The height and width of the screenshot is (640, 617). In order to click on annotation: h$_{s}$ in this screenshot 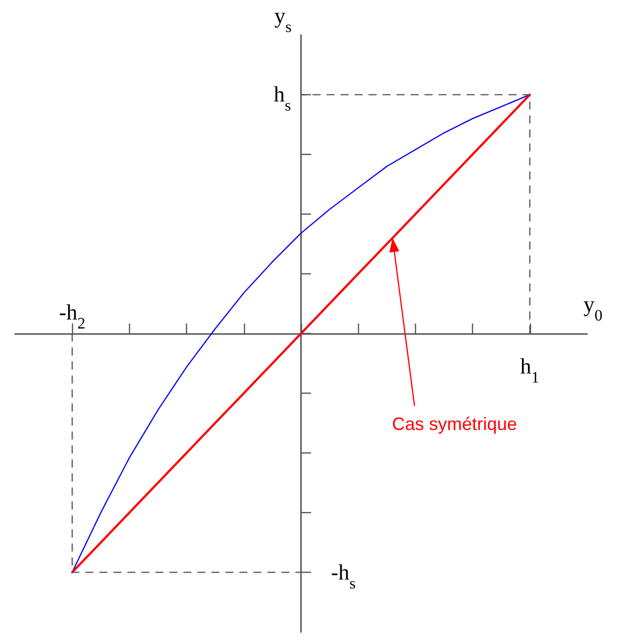, I will do `click(282, 98)`.